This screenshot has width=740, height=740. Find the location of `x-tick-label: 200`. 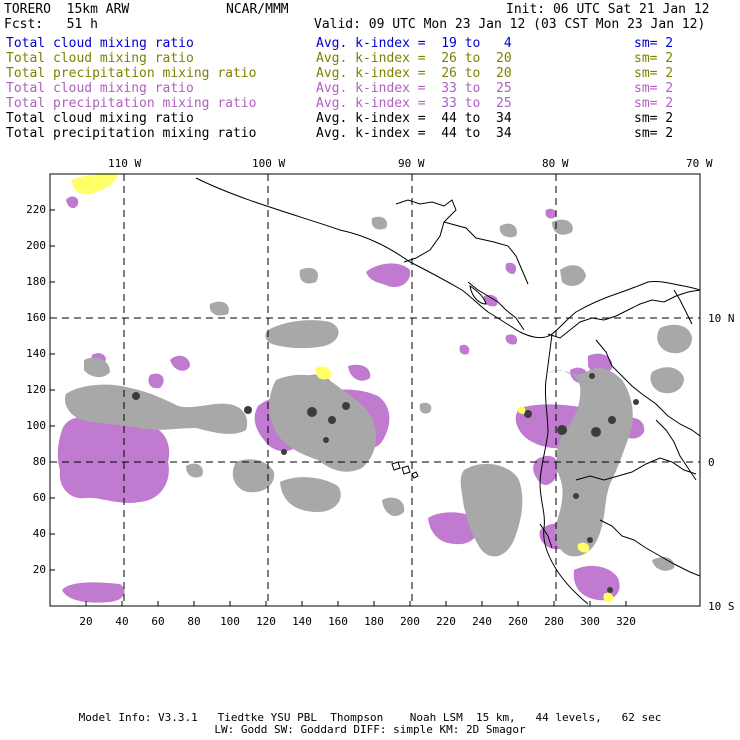

x-tick-label: 200 is located at coordinates (410, 621).